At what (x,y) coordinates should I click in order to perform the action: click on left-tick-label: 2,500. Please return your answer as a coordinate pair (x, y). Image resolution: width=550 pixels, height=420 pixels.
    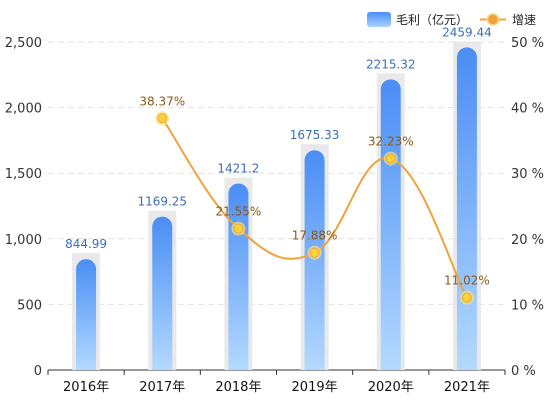
    Looking at the image, I should click on (23, 43).